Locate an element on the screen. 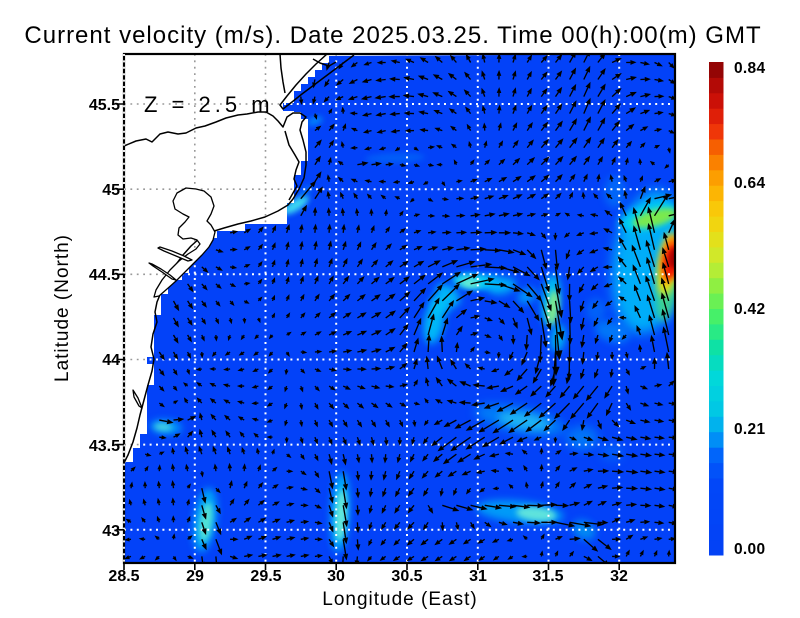 The height and width of the screenshot is (618, 800). svg-text: 43.5 is located at coordinates (104, 446).